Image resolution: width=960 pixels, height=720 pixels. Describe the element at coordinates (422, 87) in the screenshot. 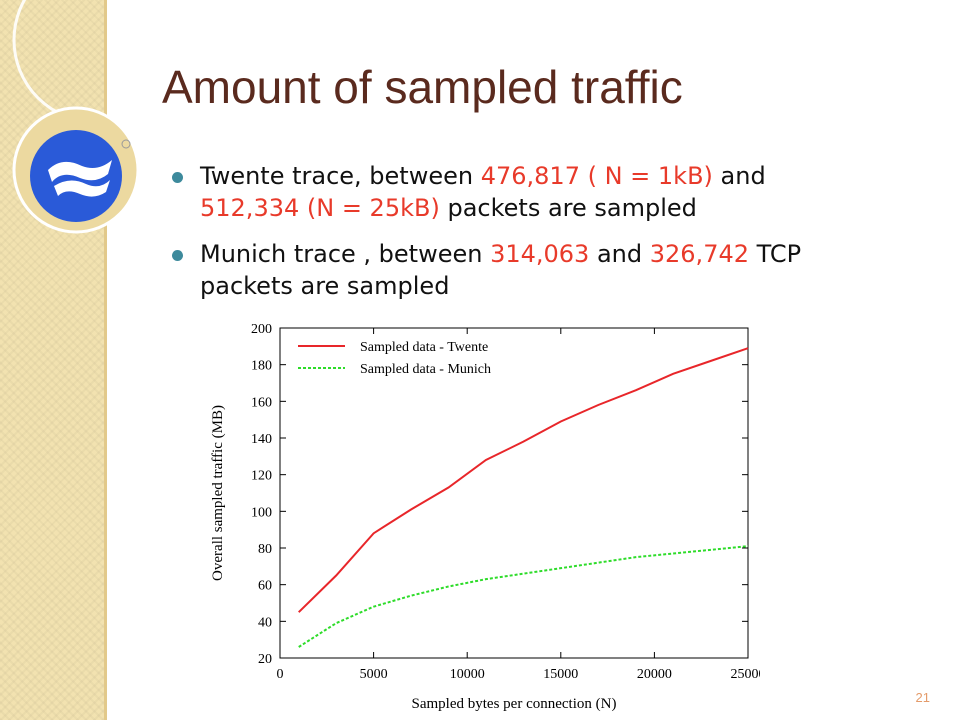

I see `slide-title: Amount of sampled traffic` at that location.